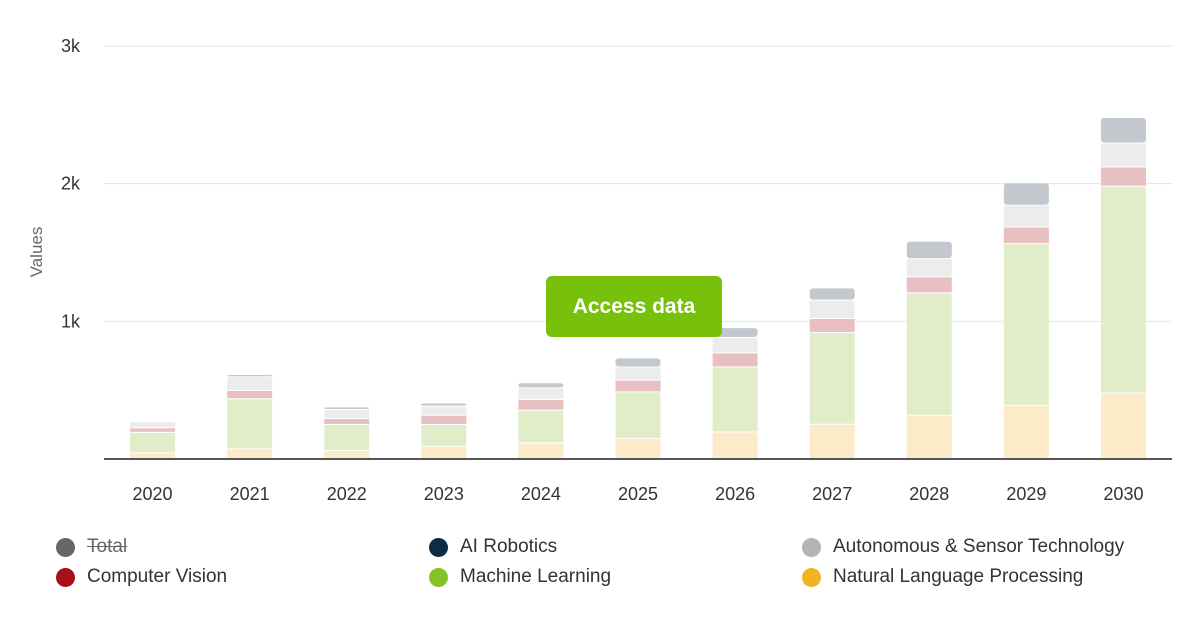 This screenshot has width=1199, height=619. Describe the element at coordinates (347, 454) in the screenshot. I see `bar-natural-language-processing-2022` at that location.